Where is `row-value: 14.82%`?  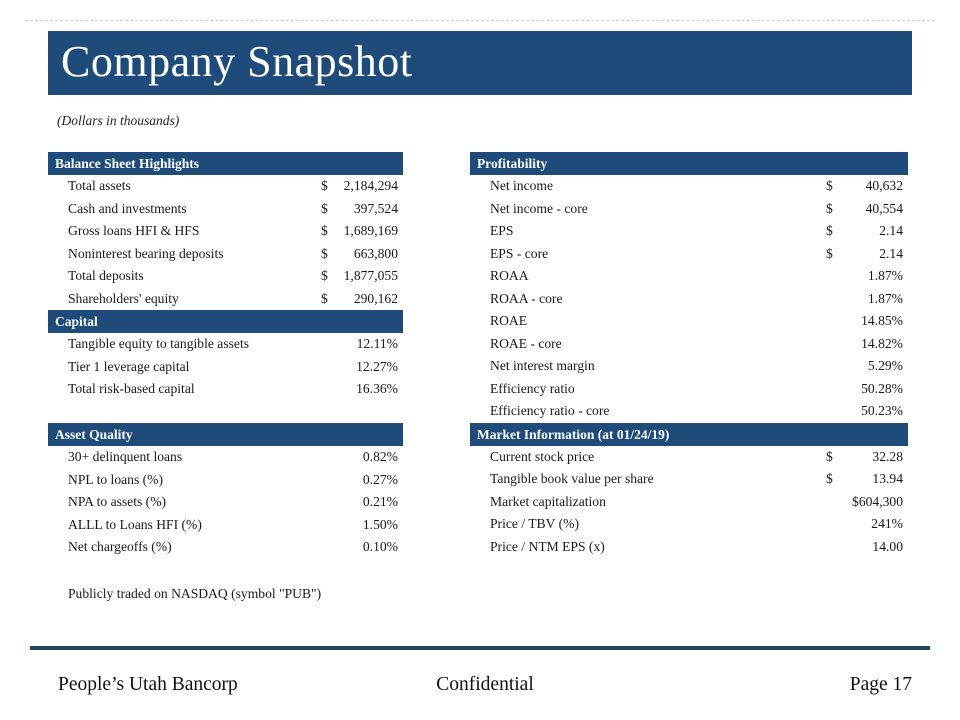 row-value: 14.82% is located at coordinates (882, 343).